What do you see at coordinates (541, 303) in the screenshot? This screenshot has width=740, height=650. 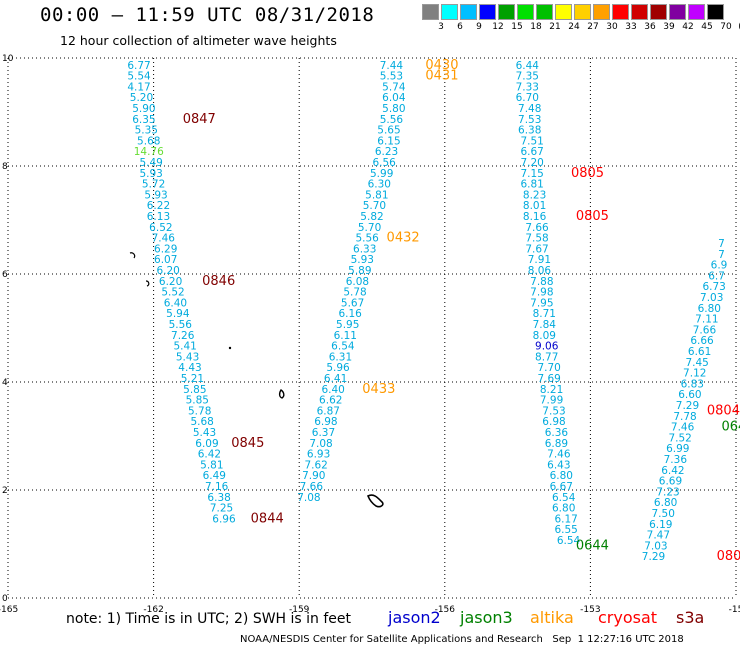 I see `wave-height-value: 7.95` at bounding box center [541, 303].